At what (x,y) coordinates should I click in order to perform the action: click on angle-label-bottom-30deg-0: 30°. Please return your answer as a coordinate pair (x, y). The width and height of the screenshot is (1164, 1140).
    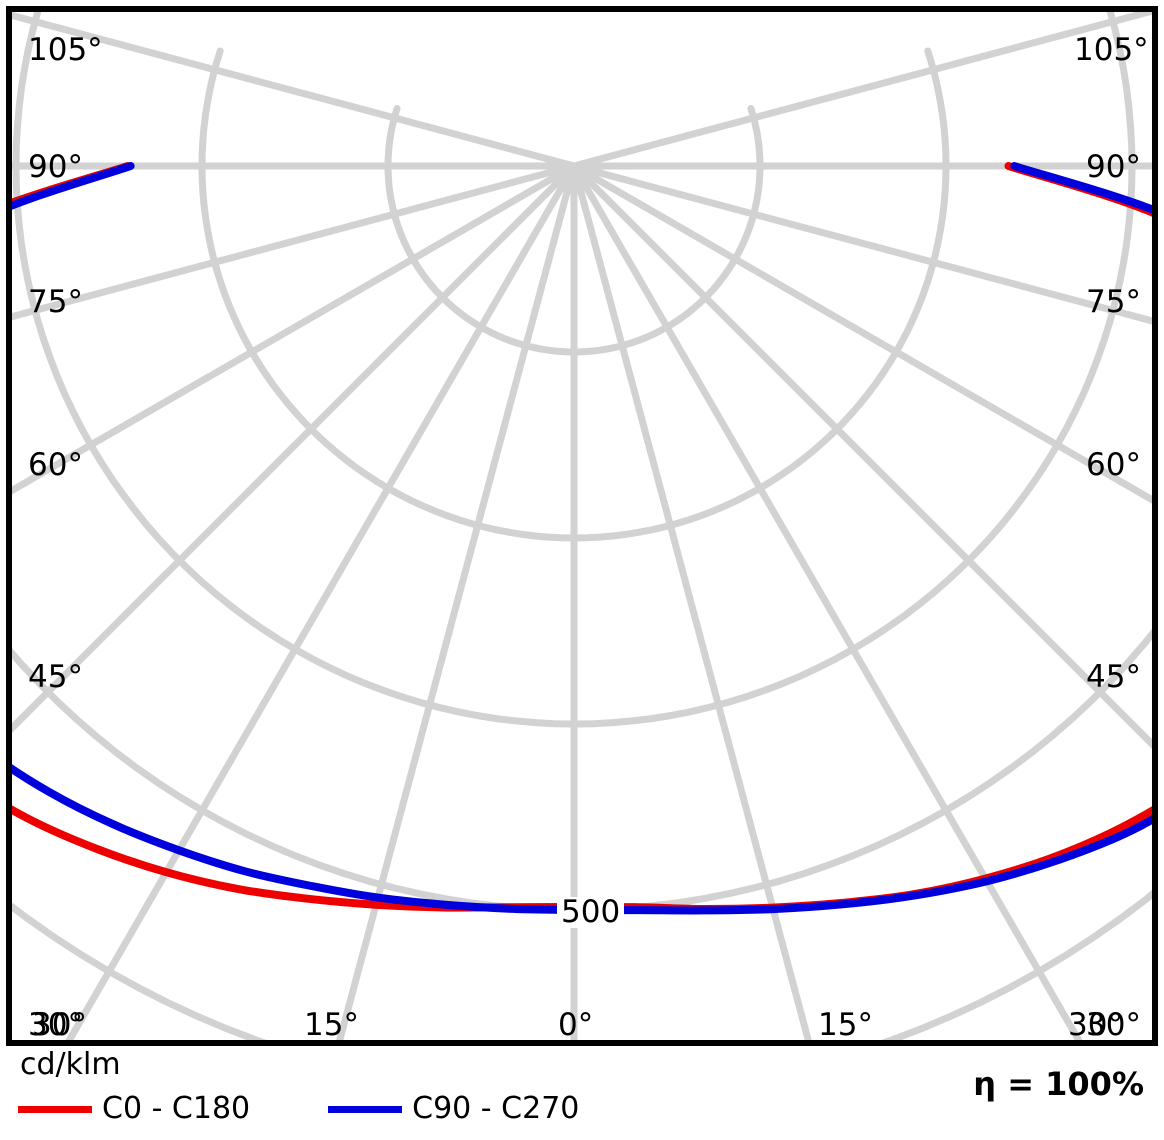
    Looking at the image, I should click on (59, 1025).